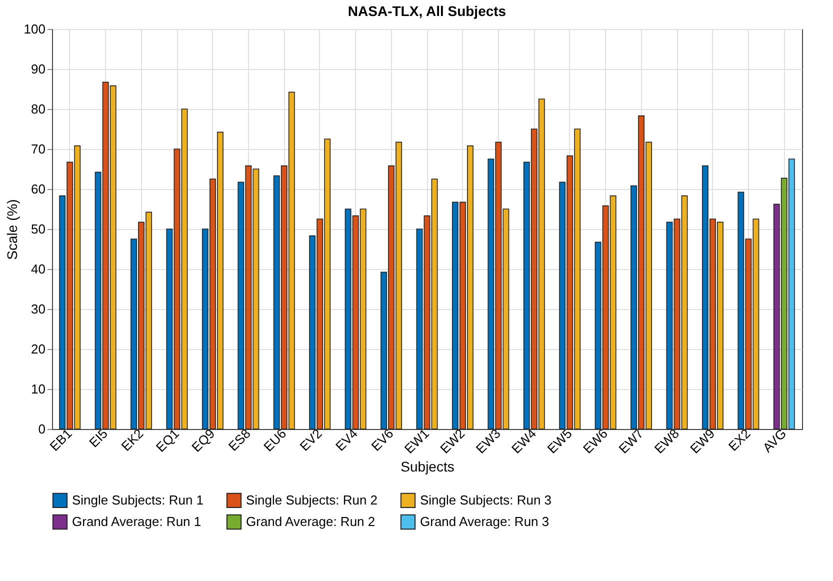 The width and height of the screenshot is (833, 581). I want to click on x-tick-label: EU6, so click(275, 440).